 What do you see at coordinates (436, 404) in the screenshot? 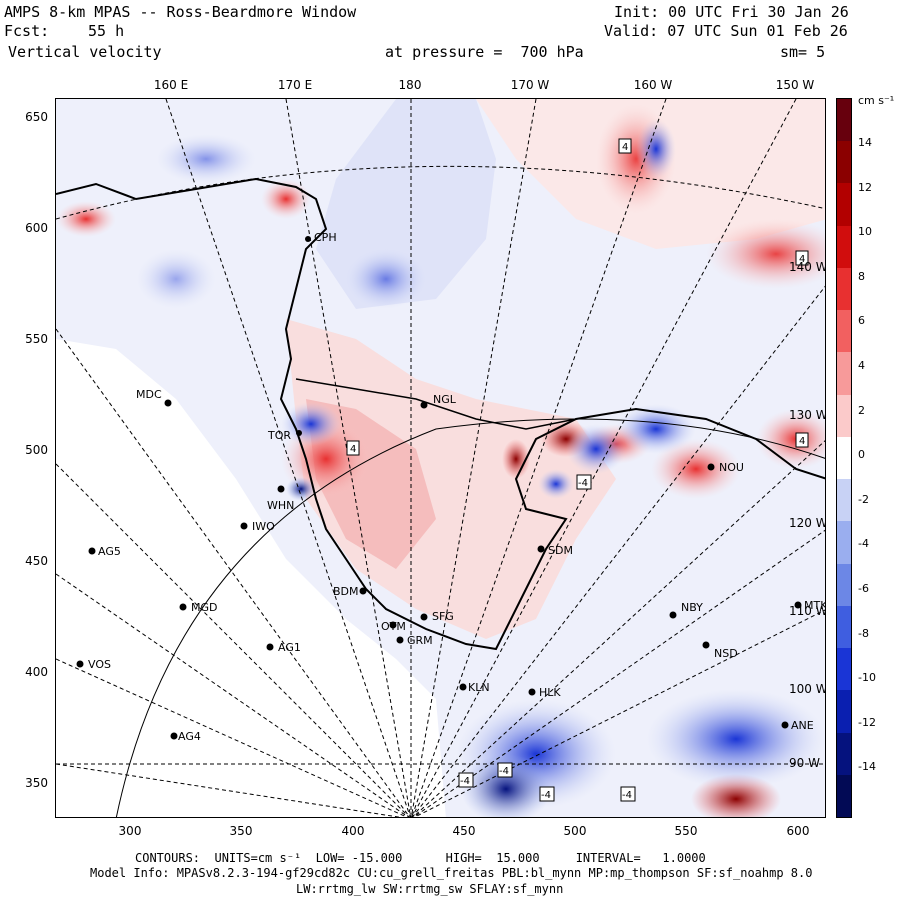
I see `ice-shelf-edge` at bounding box center [436, 404].